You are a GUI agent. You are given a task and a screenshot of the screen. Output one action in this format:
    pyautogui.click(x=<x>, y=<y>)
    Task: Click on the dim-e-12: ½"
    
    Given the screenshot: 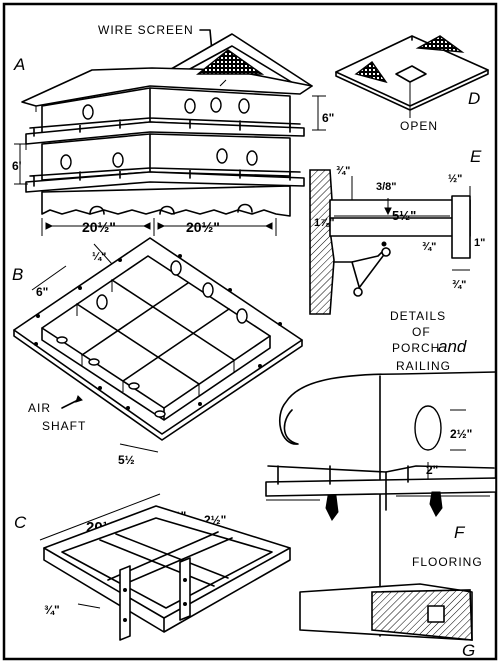 What is the action you would take?
    pyautogui.click(x=455, y=179)
    